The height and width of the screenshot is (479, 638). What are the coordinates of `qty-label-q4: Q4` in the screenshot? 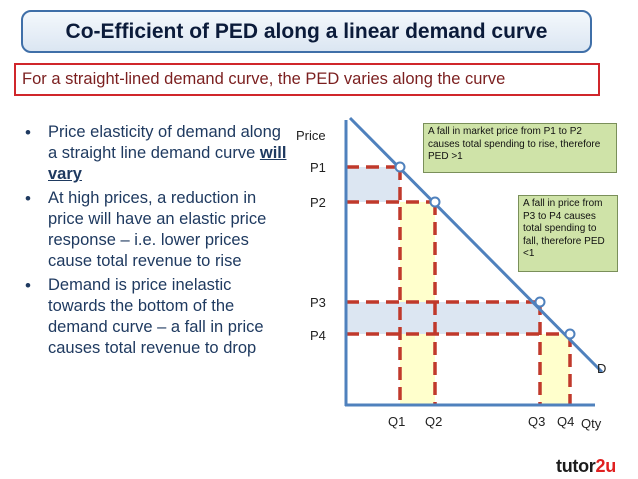 It's located at (565, 421).